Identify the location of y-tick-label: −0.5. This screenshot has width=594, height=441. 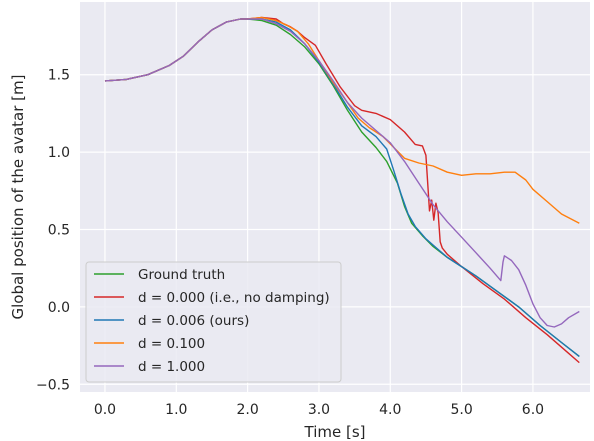
(53, 385).